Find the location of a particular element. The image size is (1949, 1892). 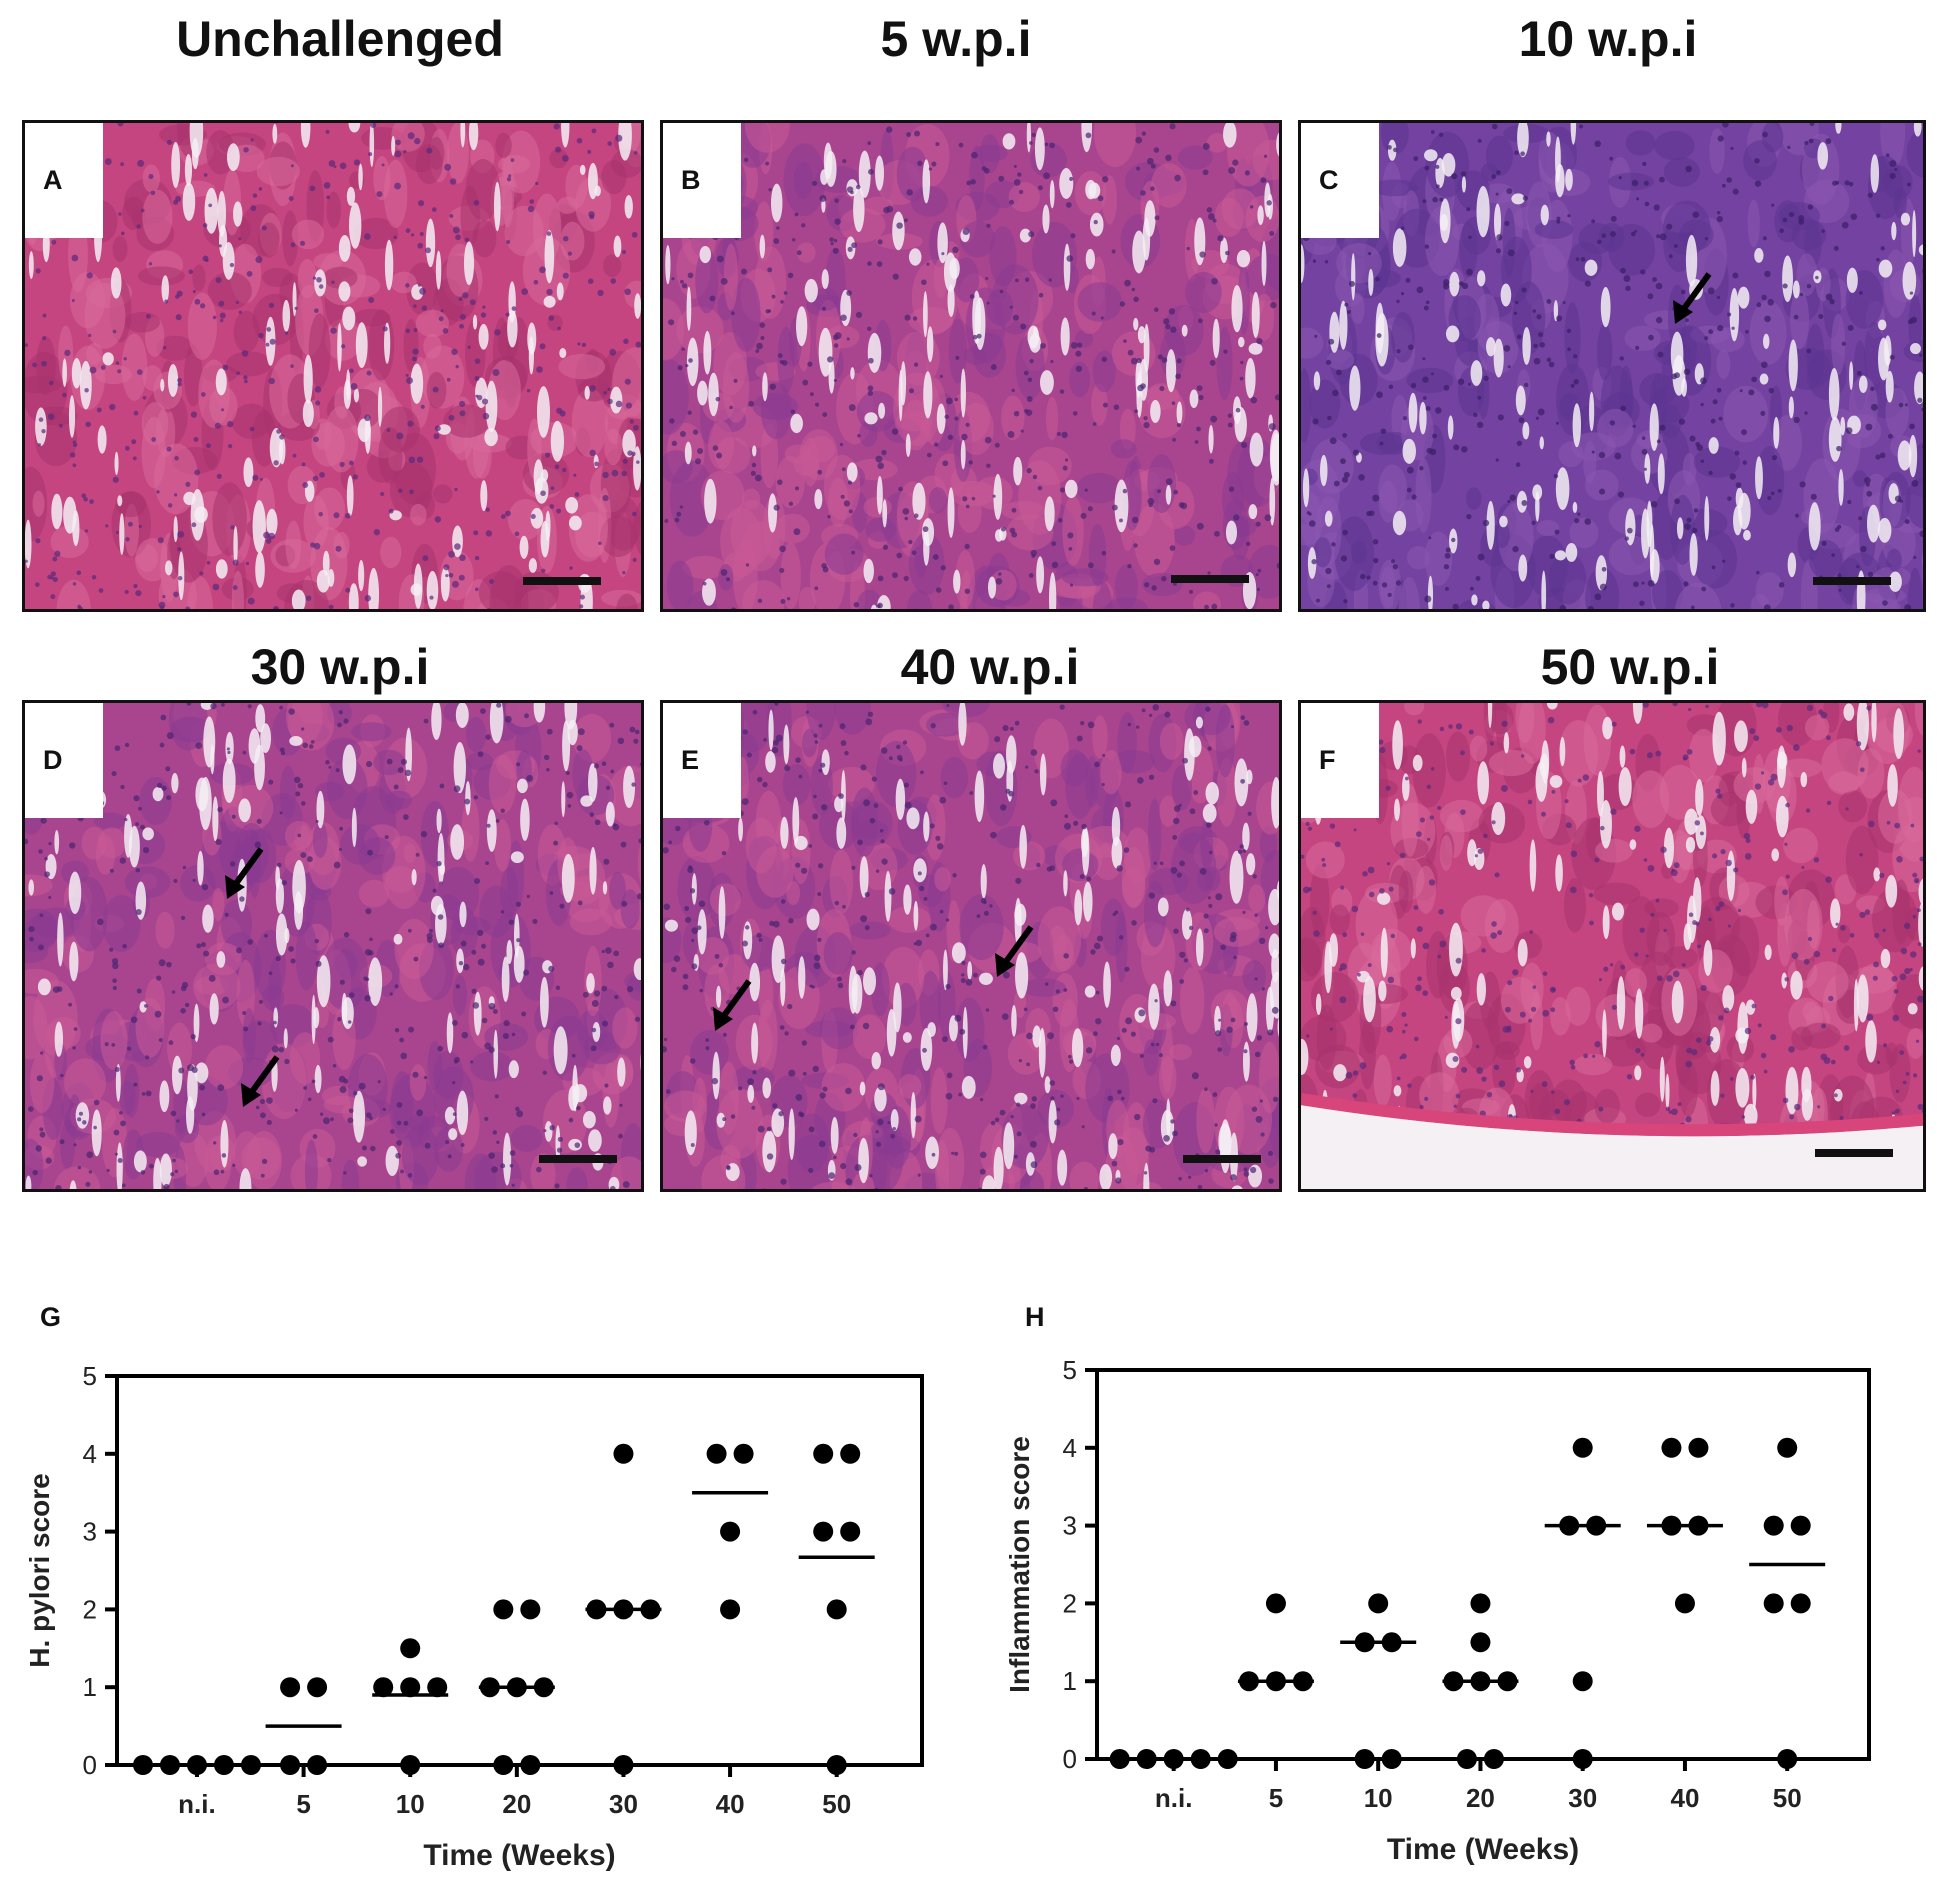

micrograph-e: E is located at coordinates (971, 946).